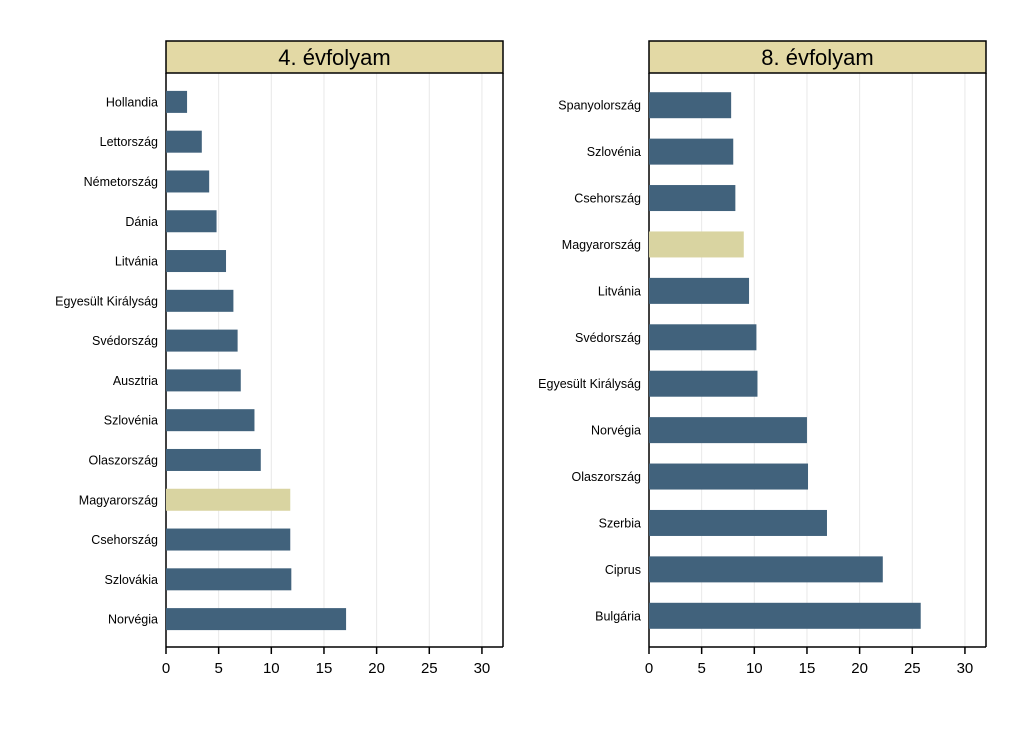  What do you see at coordinates (620, 523) in the screenshot?
I see `category-label: Szerbia` at bounding box center [620, 523].